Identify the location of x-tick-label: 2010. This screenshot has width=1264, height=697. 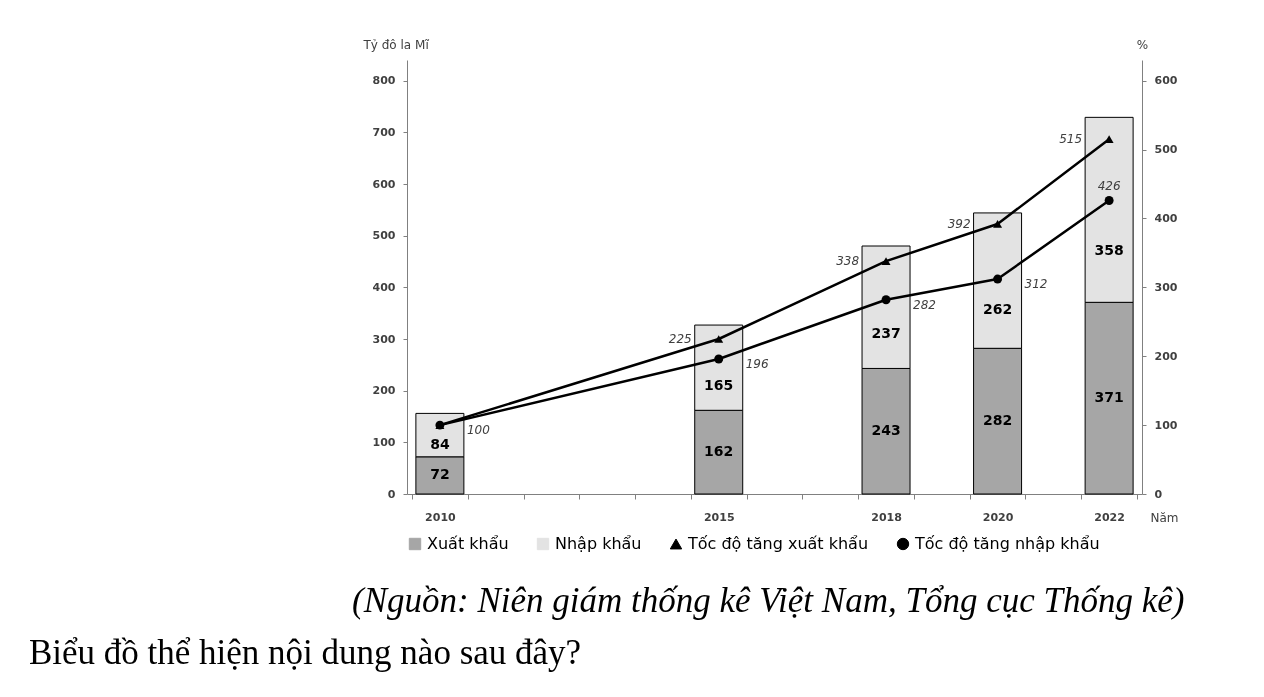
(441, 517).